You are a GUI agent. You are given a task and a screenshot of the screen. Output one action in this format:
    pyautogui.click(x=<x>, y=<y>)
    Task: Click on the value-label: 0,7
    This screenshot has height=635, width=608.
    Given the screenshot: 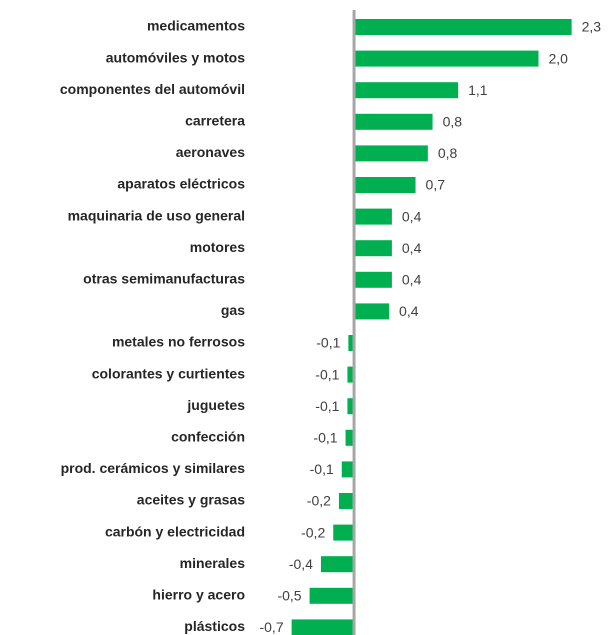 What is the action you would take?
    pyautogui.click(x=436, y=185)
    